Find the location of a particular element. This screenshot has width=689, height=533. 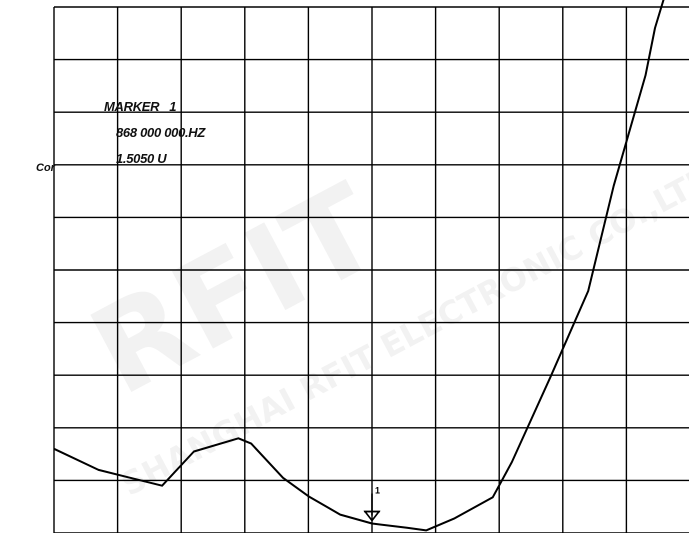

marker-1-symbol: 1 is located at coordinates (372, 504).